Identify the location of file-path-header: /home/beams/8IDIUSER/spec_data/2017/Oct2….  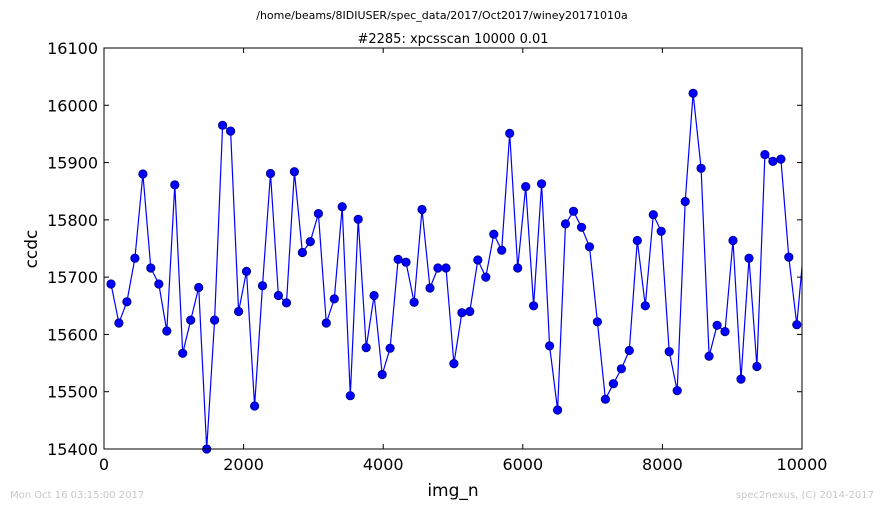
(442, 15).